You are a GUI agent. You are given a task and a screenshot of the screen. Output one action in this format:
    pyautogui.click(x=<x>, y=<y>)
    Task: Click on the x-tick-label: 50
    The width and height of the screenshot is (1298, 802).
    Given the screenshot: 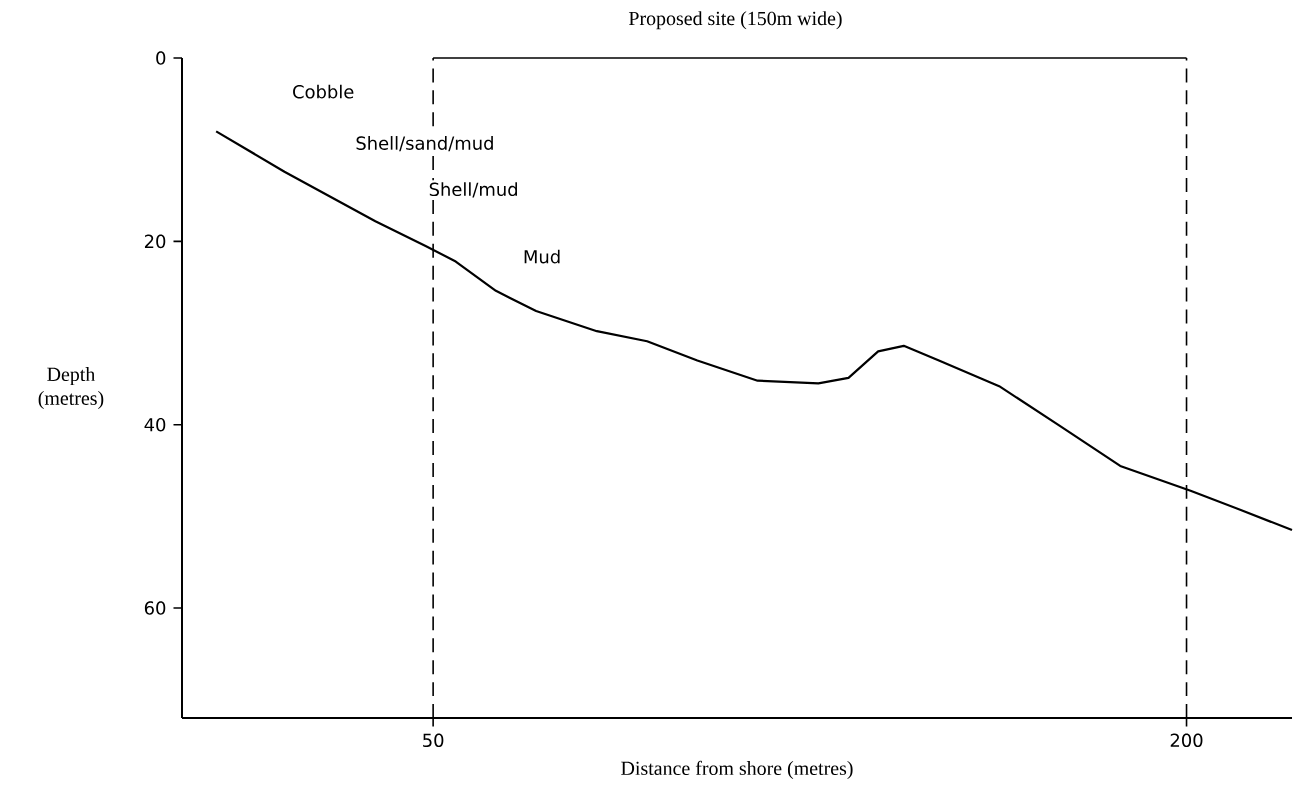 What is the action you would take?
    pyautogui.click(x=433, y=740)
    